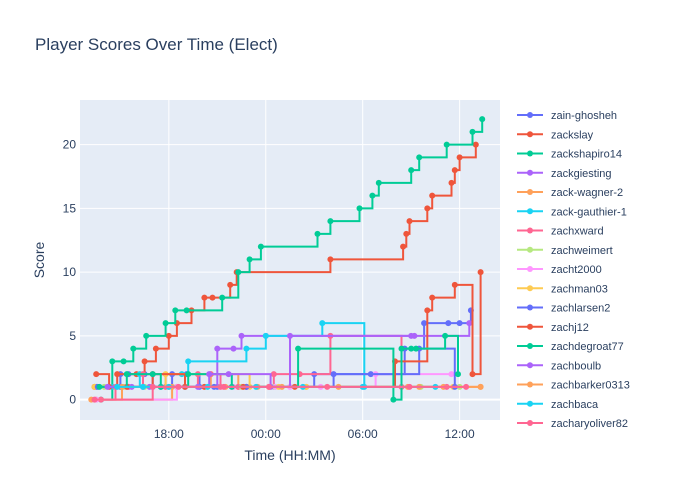 The width and height of the screenshot is (700, 500). Describe the element at coordinates (564, 174) in the screenshot. I see `legend-item: zackgiesting` at that location.